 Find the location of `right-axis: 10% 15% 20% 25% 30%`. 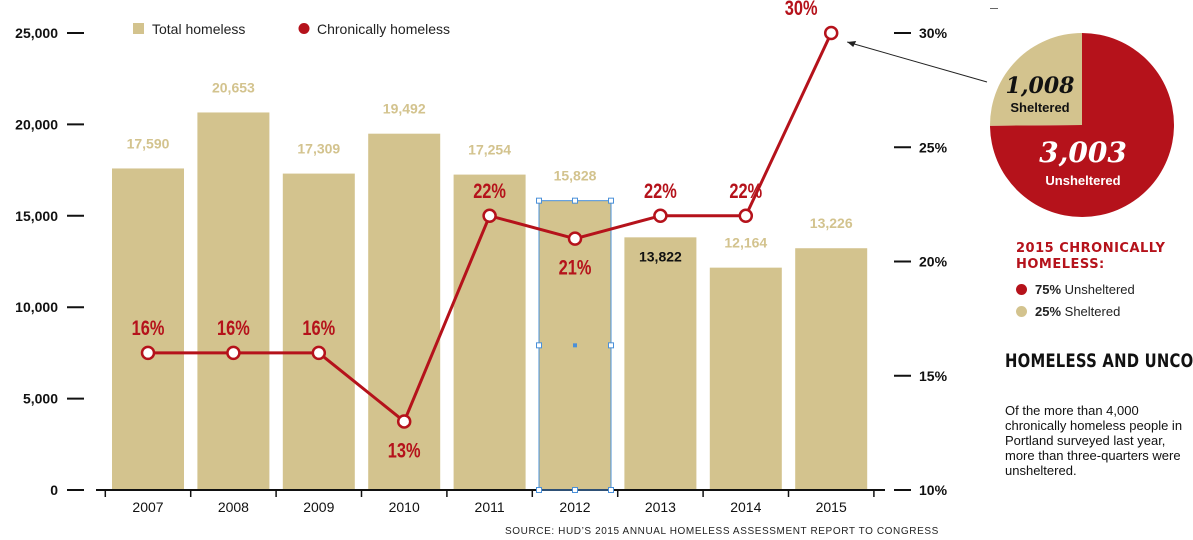

right-axis: 10% 15% 20% 25% 30% is located at coordinates (921, 261).